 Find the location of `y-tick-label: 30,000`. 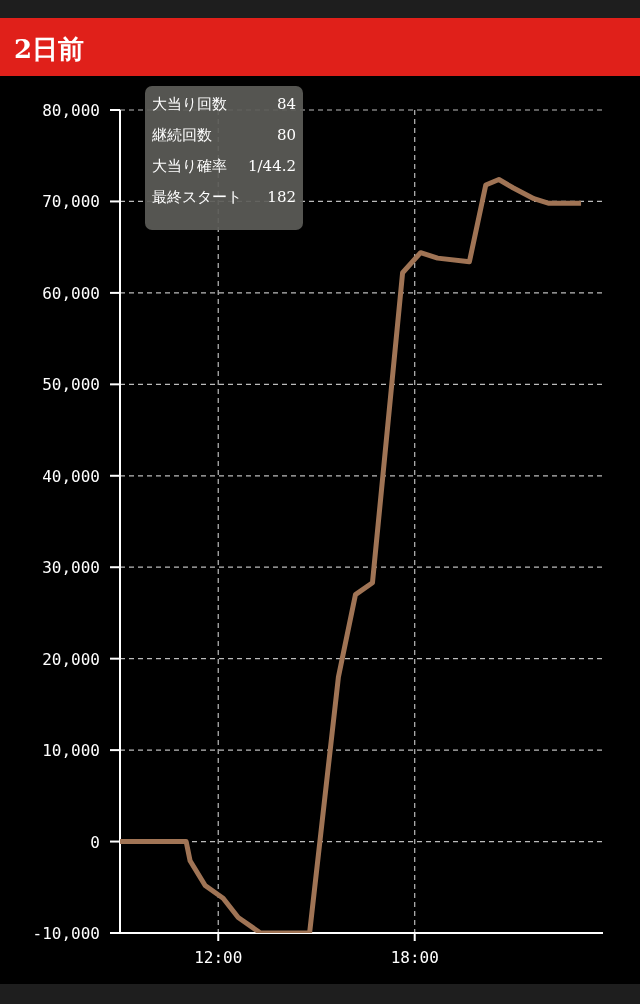

y-tick-label: 30,000 is located at coordinates (71, 568).